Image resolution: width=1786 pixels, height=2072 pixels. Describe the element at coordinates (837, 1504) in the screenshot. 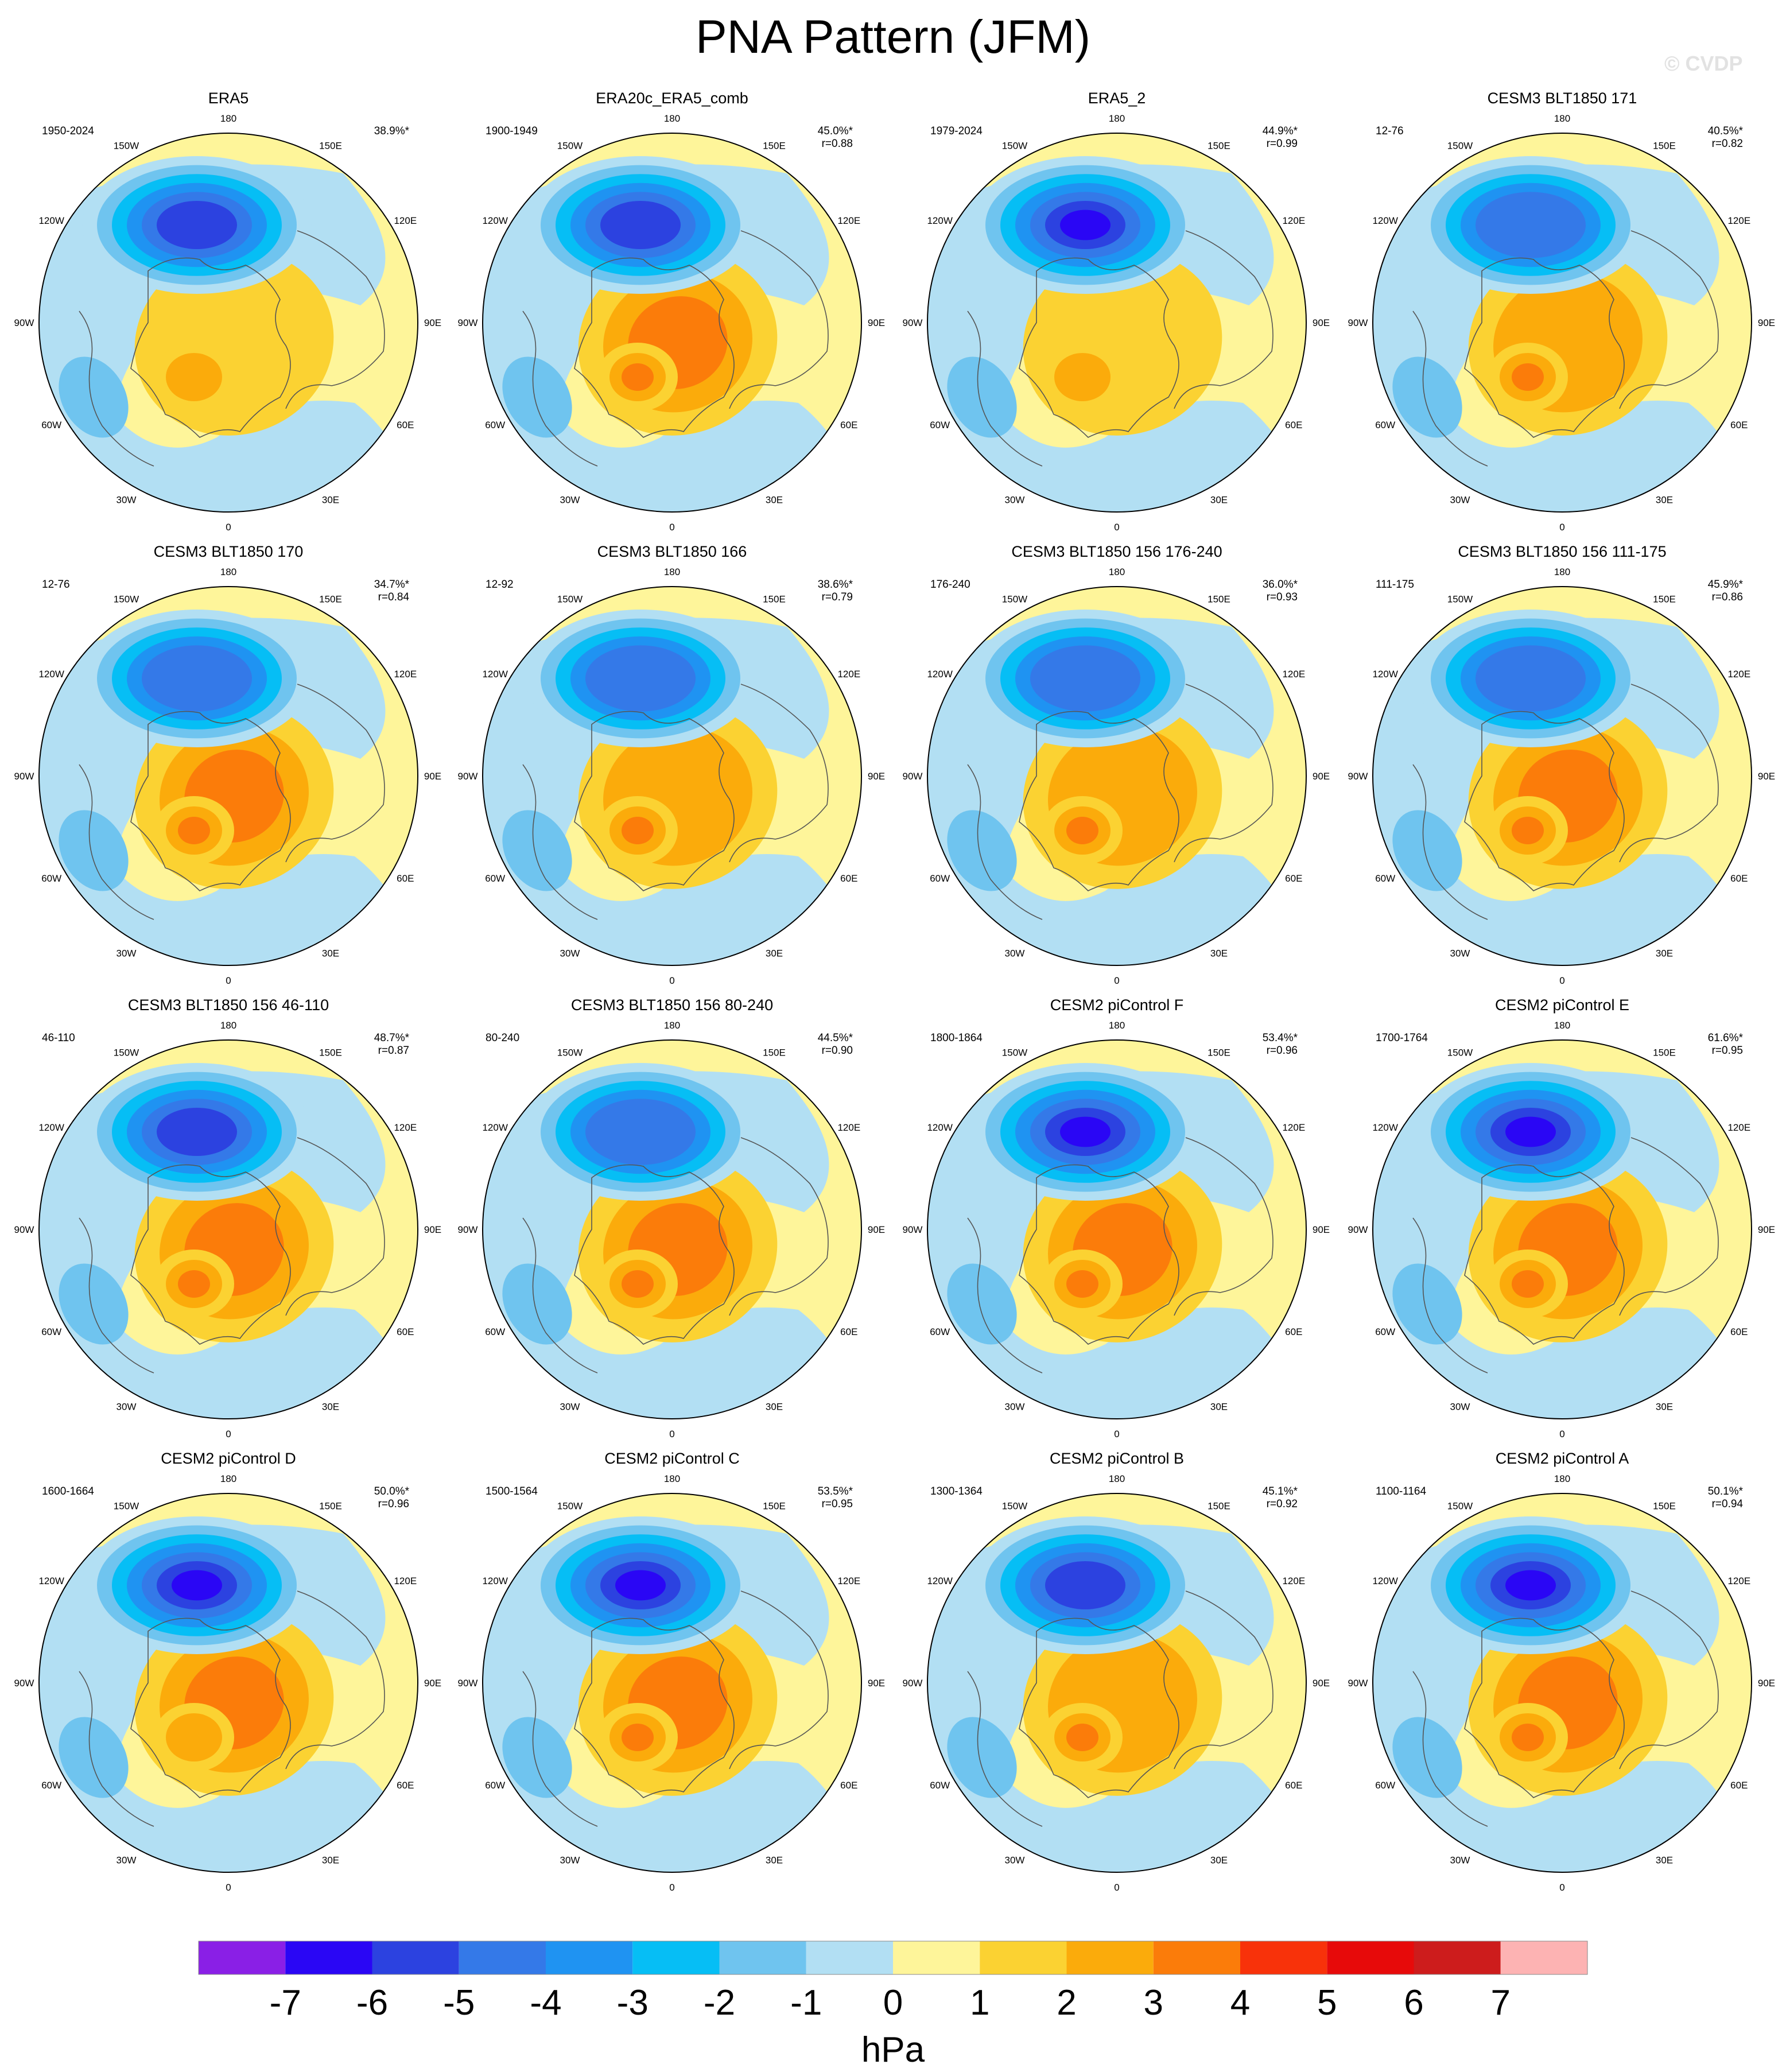

I see `panel-correlation: r=0.95` at that location.